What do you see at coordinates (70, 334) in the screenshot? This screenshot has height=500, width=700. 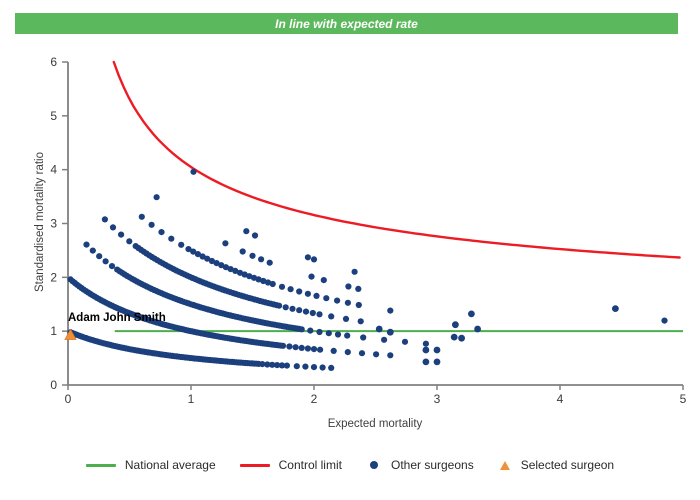 I see `selected-surgeon-marker` at bounding box center [70, 334].